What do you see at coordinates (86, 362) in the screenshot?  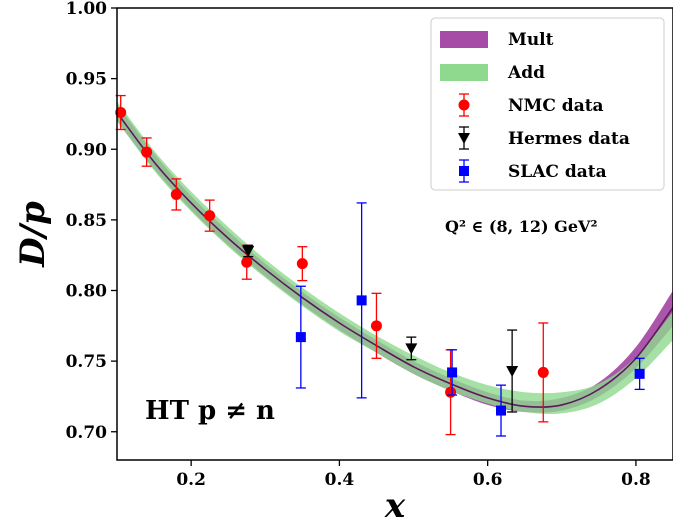 I see `y-tick-label: 0.75` at bounding box center [86, 362].